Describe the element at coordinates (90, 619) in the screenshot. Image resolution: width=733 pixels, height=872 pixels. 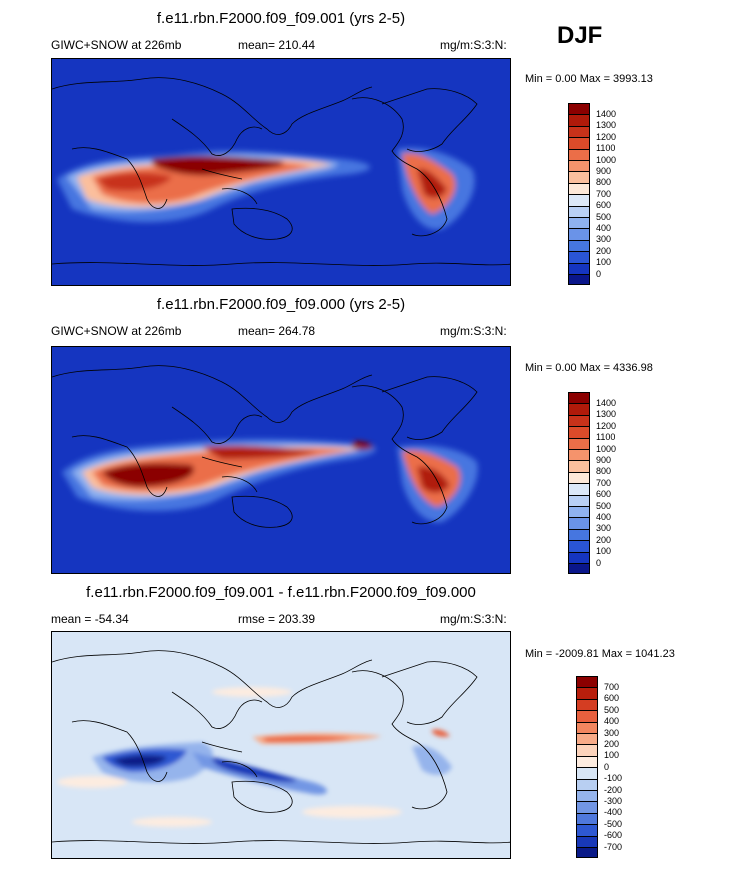
I see `panel-3-mean-label: mean = -54.34` at that location.